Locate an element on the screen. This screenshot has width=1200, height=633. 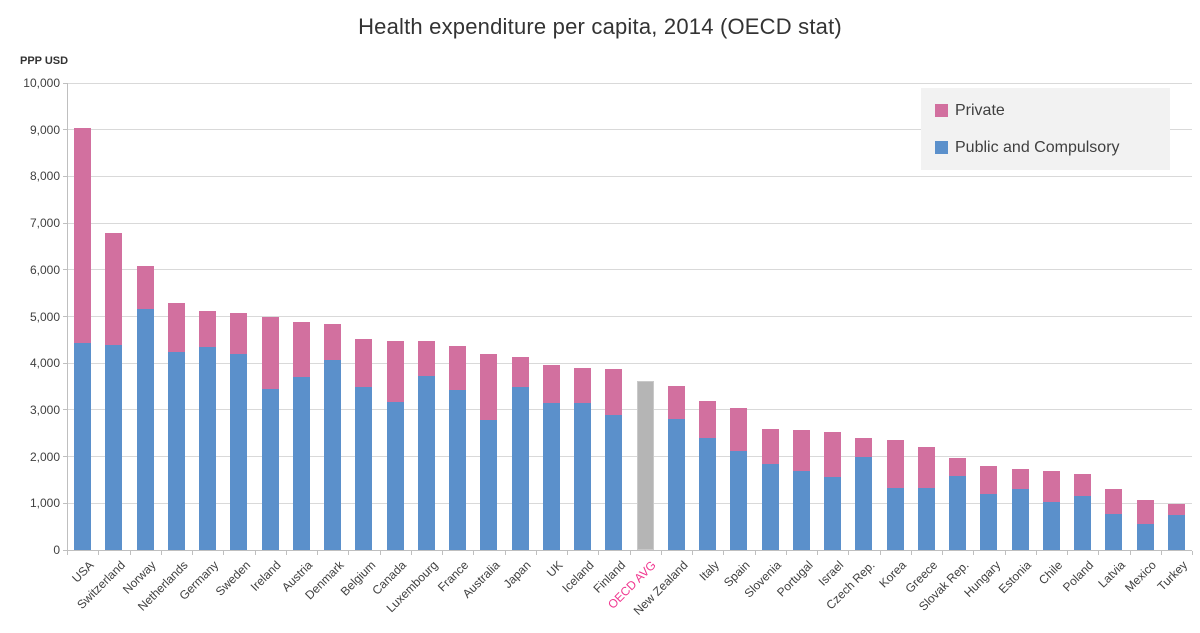
bar-sweden is located at coordinates (239, 316).